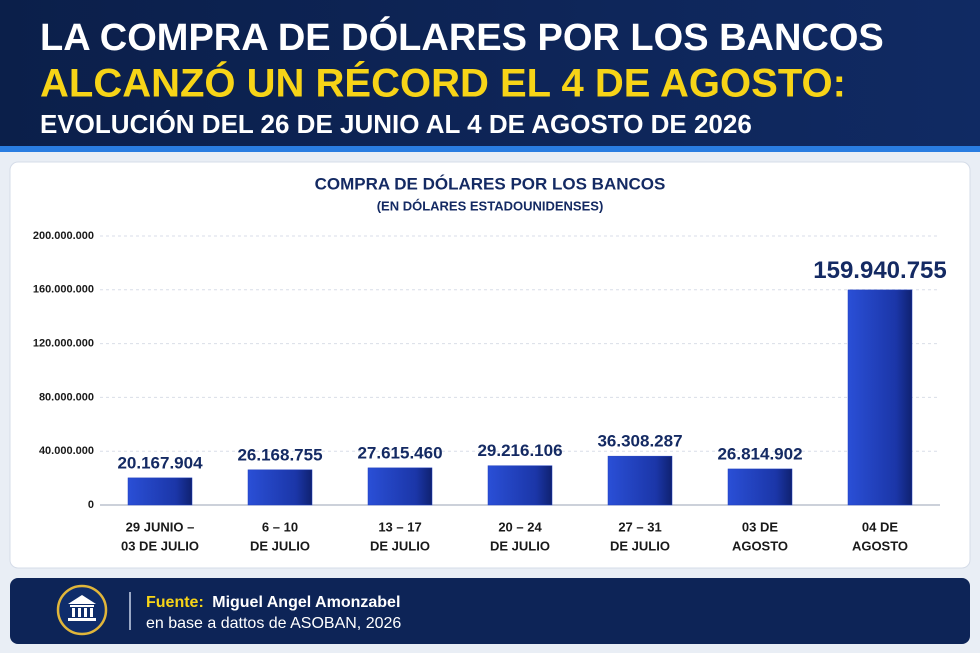  What do you see at coordinates (279, 454) in the screenshot?
I see `value-label: 26.168.755` at bounding box center [279, 454].